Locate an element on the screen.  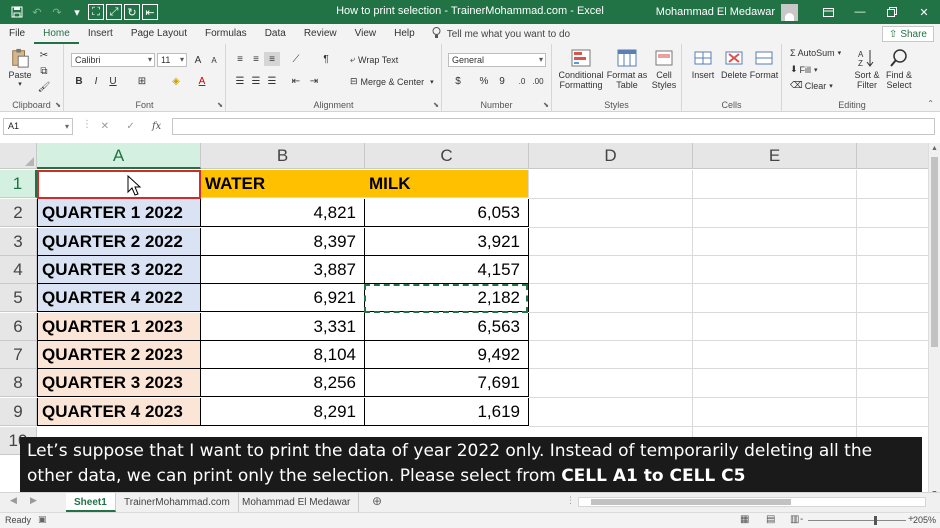
cell-a4: QUARTER 3 2022 is located at coordinates (119, 270).